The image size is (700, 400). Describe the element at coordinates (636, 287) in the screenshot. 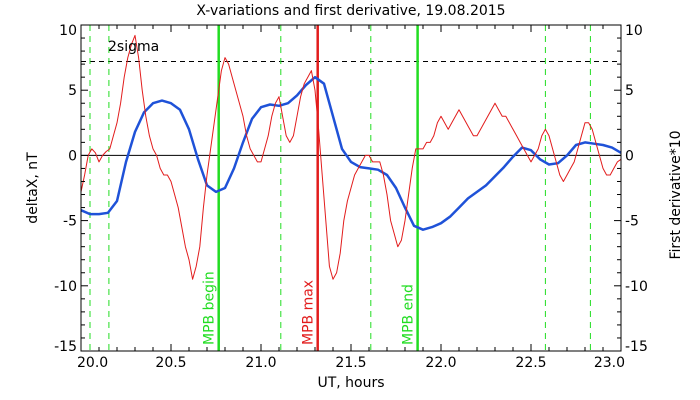

I see `y-tick-label-right: -10` at that location.